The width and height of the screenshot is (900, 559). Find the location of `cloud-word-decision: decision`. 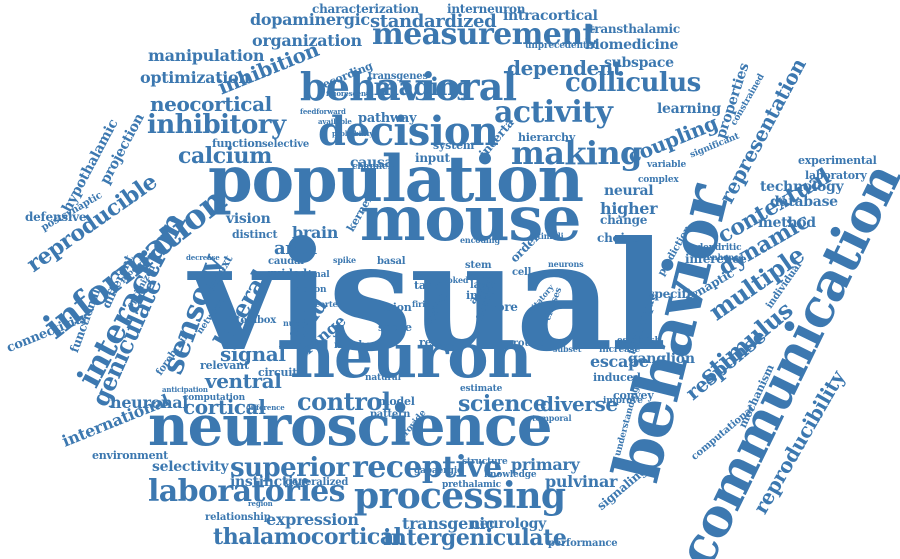

cloud-word-decision: decision is located at coordinates (408, 131).